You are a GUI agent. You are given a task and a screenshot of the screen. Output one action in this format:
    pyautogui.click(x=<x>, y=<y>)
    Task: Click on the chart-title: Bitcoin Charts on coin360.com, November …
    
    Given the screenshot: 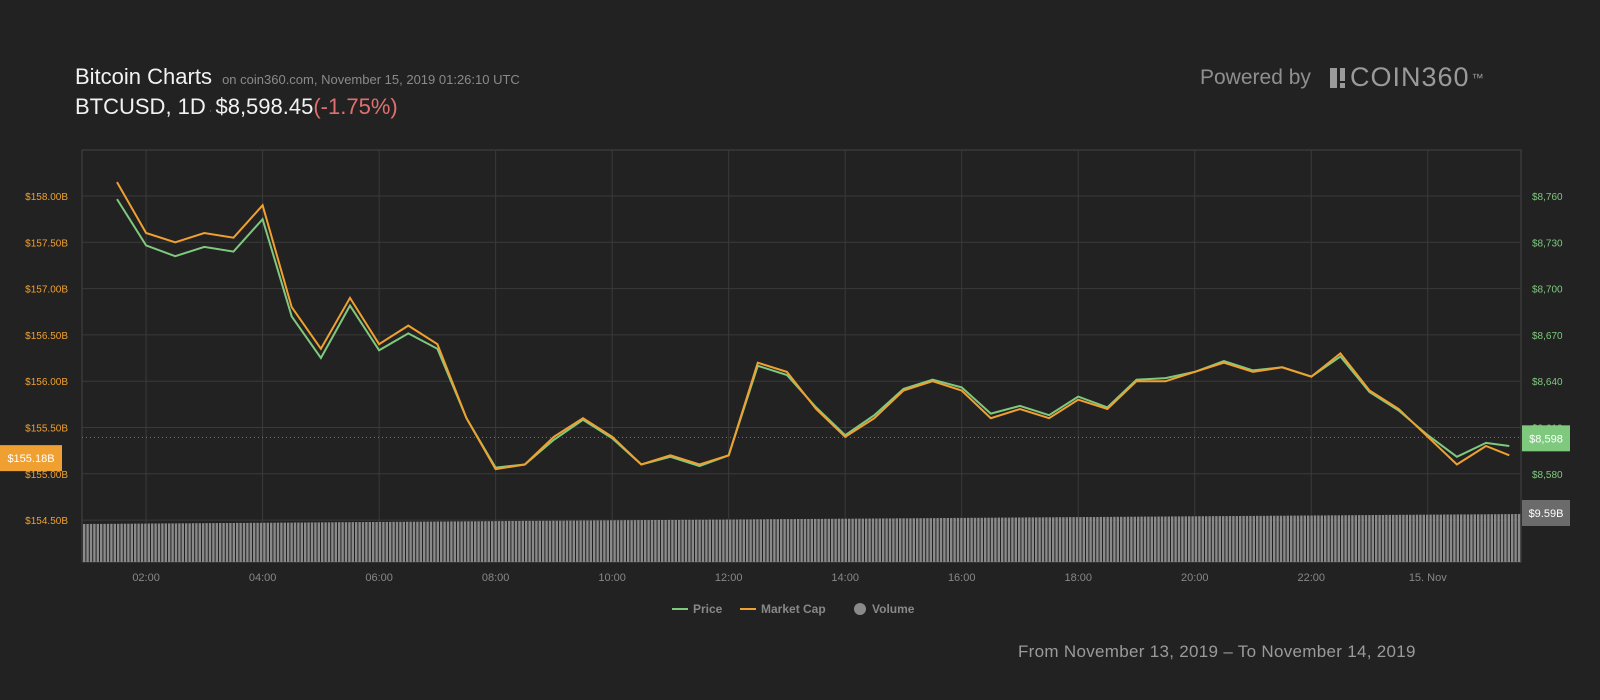 What is the action you would take?
    pyautogui.click(x=297, y=77)
    